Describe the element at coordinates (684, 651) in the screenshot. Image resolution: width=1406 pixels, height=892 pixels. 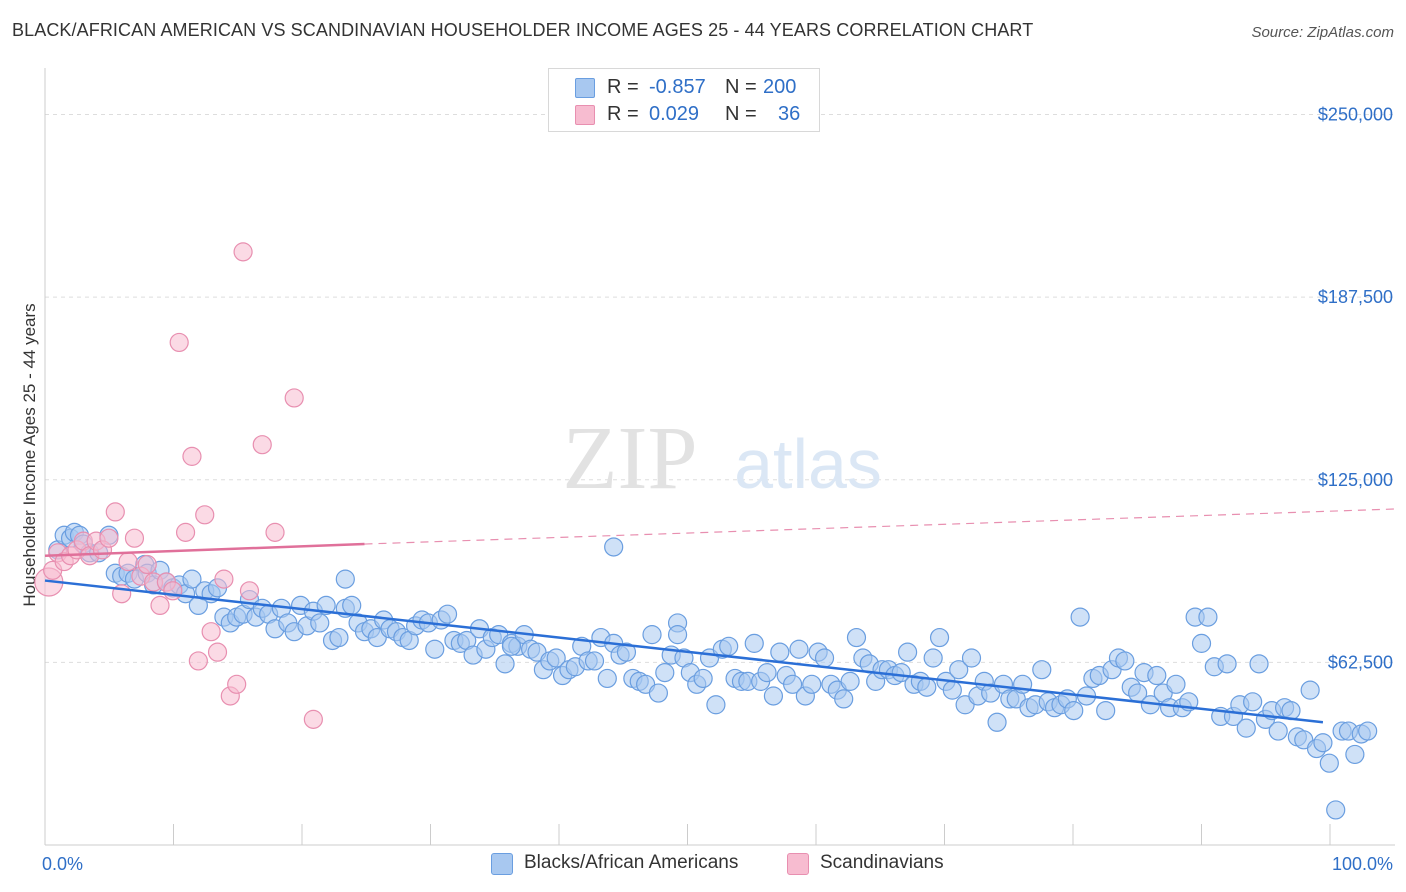
I see `trend-line-blacks` at that location.